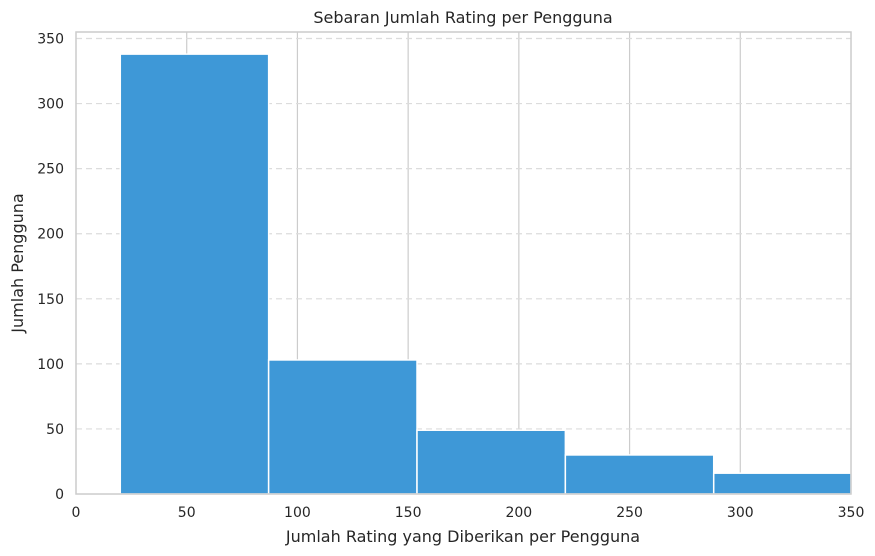  I want to click on x-tick-label: 200, so click(518, 513).